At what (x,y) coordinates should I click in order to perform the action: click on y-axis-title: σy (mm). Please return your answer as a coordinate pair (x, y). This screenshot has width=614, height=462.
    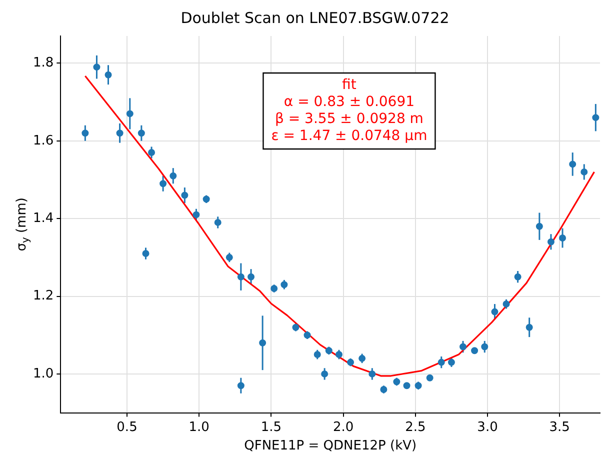
    Looking at the image, I should click on (23, 225).